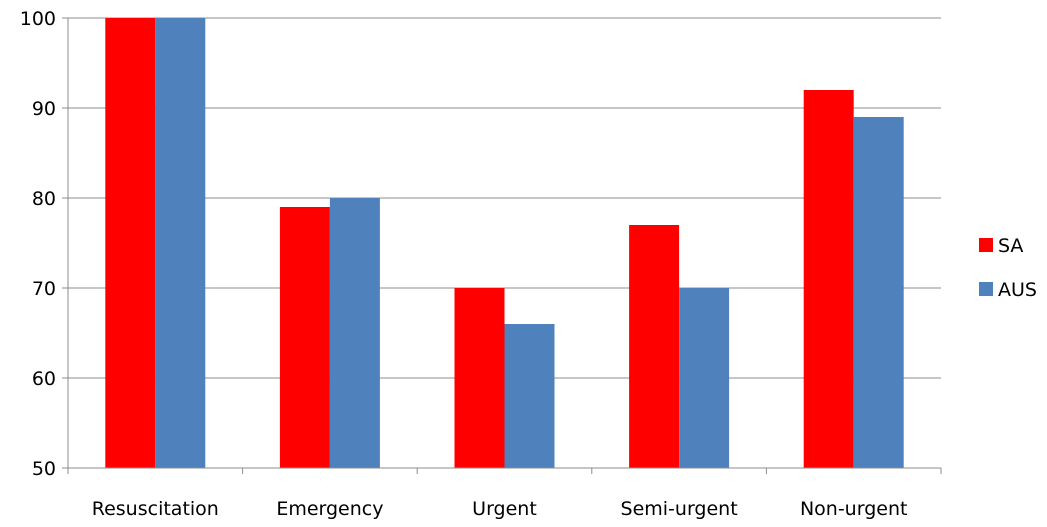  Describe the element at coordinates (304, 337) in the screenshot. I see `bar-sa-emergency` at that location.